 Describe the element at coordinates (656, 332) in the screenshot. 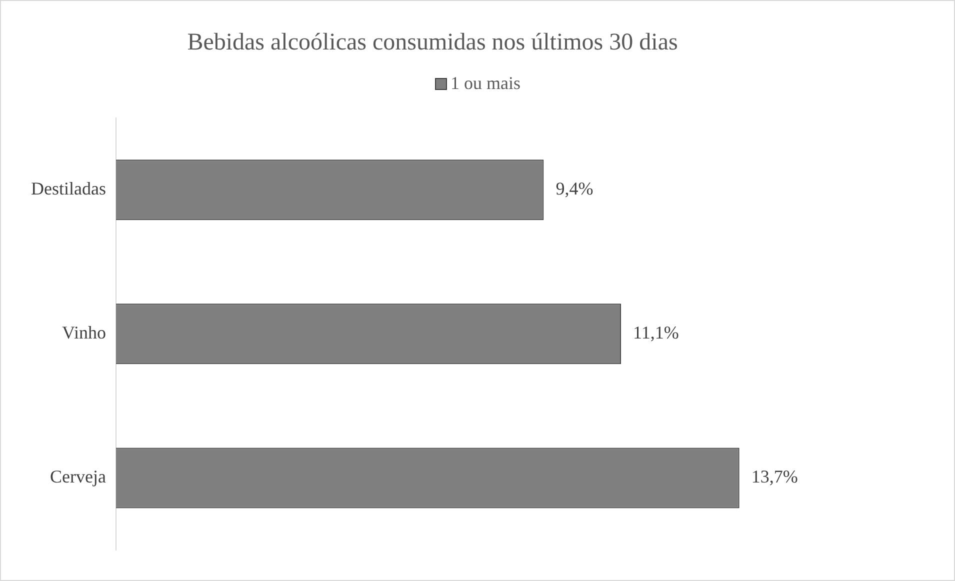

I see `data-label: 11,1%` at that location.